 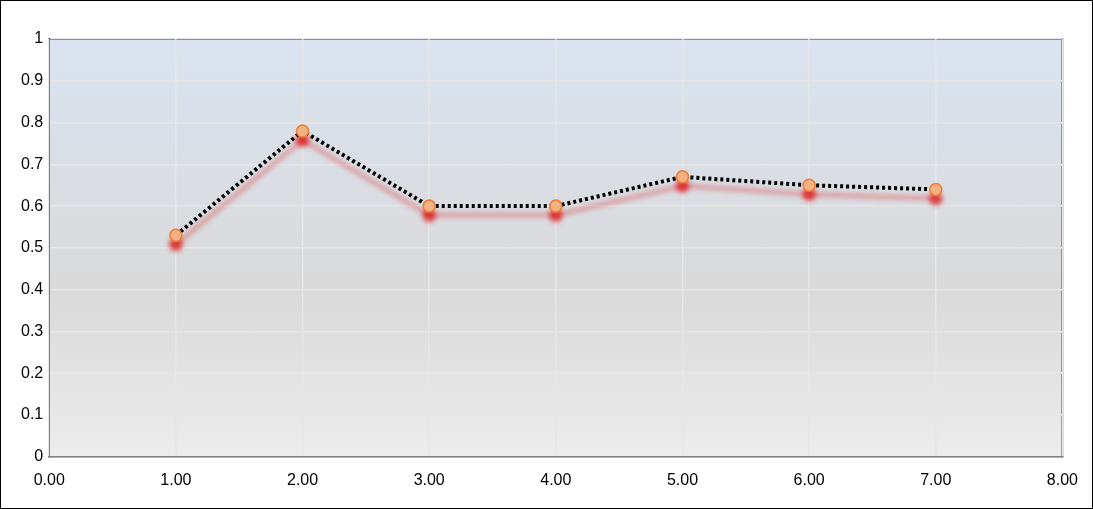 What do you see at coordinates (302, 479) in the screenshot?
I see `x-tick-label: 2.00` at bounding box center [302, 479].